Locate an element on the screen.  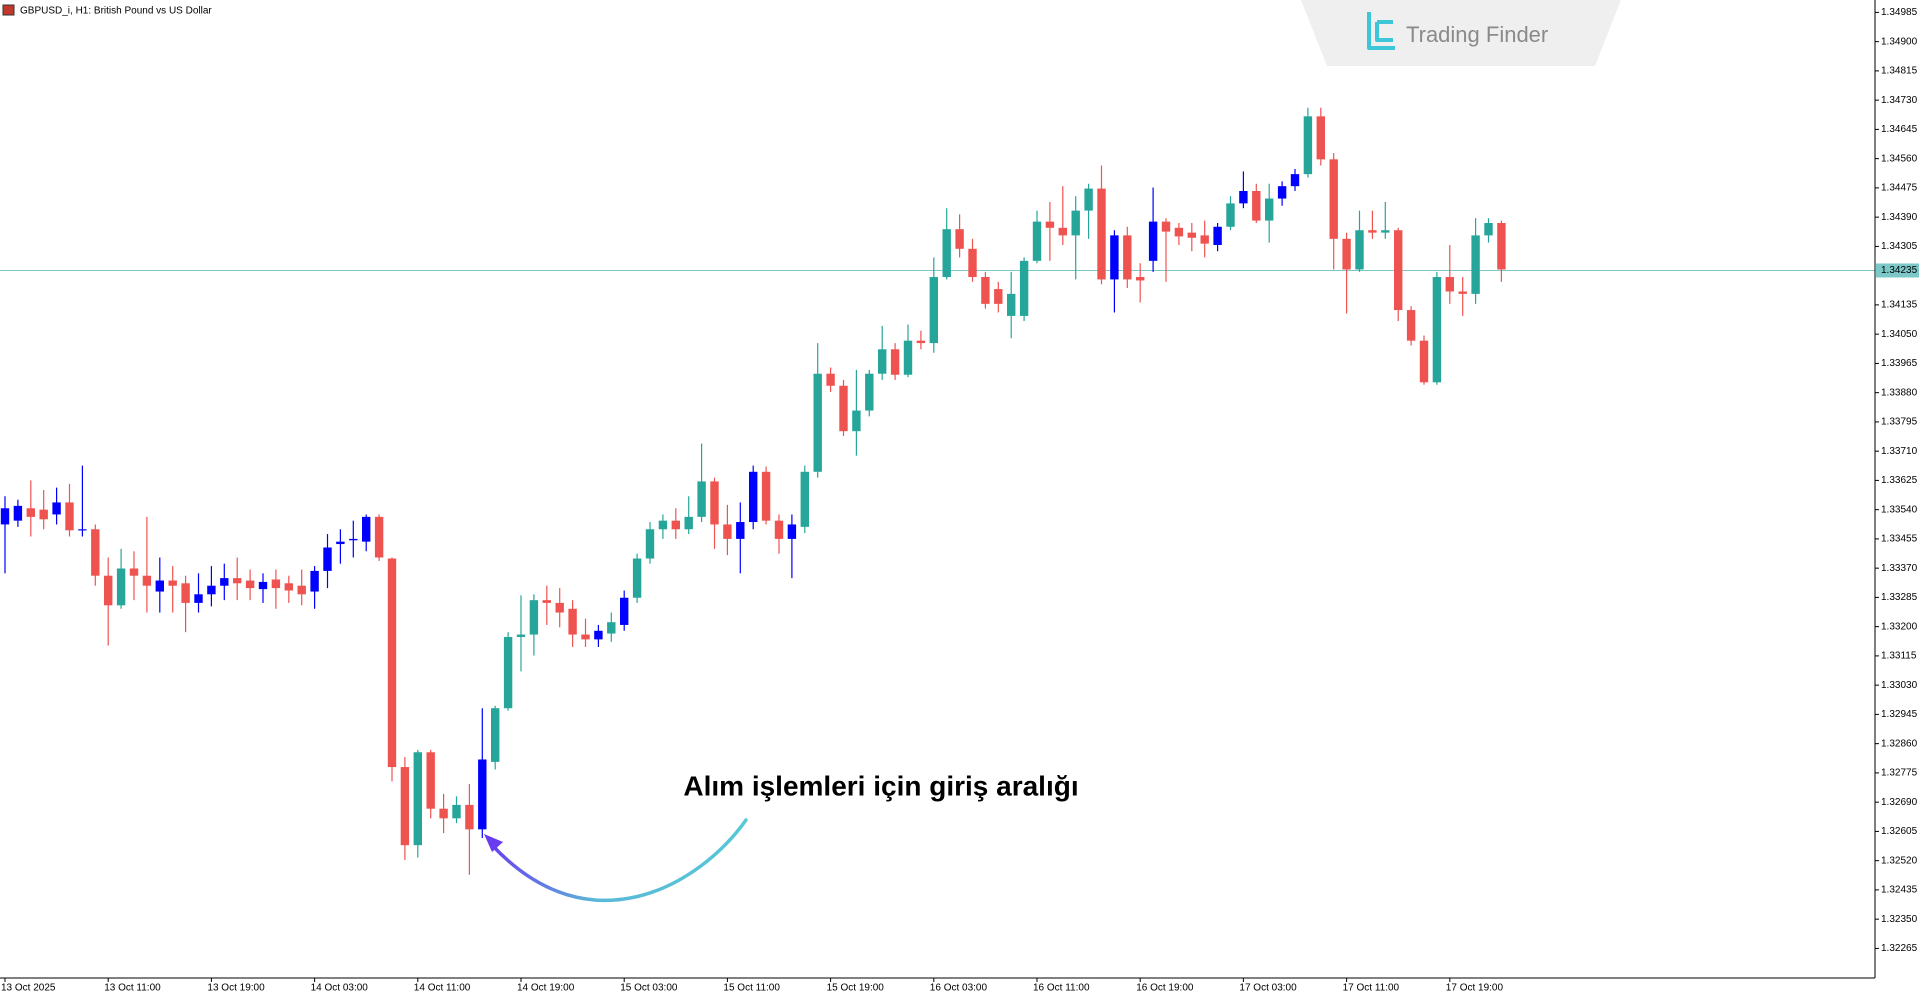
x-tick-label: 13 Oct 19:00 is located at coordinates (236, 988).